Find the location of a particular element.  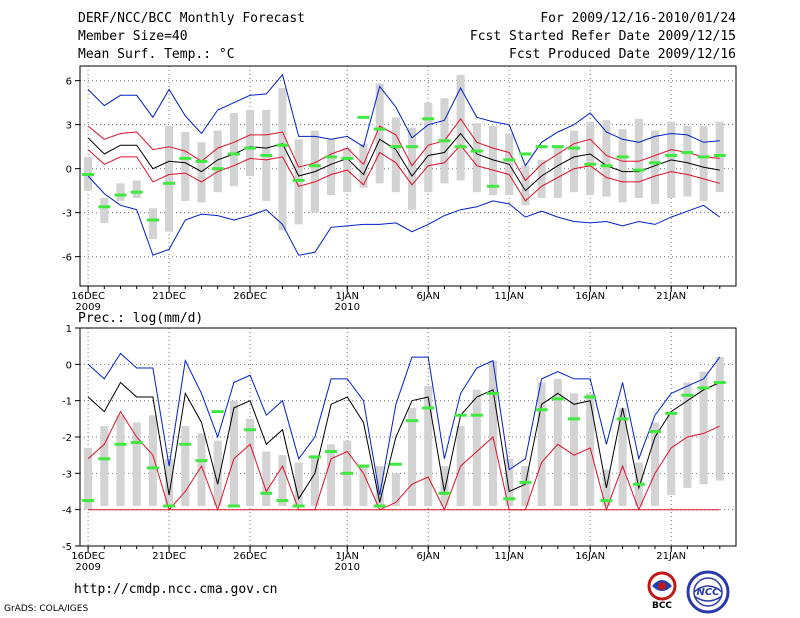

panel1-xtick-label: 16DEC is located at coordinates (88, 296).